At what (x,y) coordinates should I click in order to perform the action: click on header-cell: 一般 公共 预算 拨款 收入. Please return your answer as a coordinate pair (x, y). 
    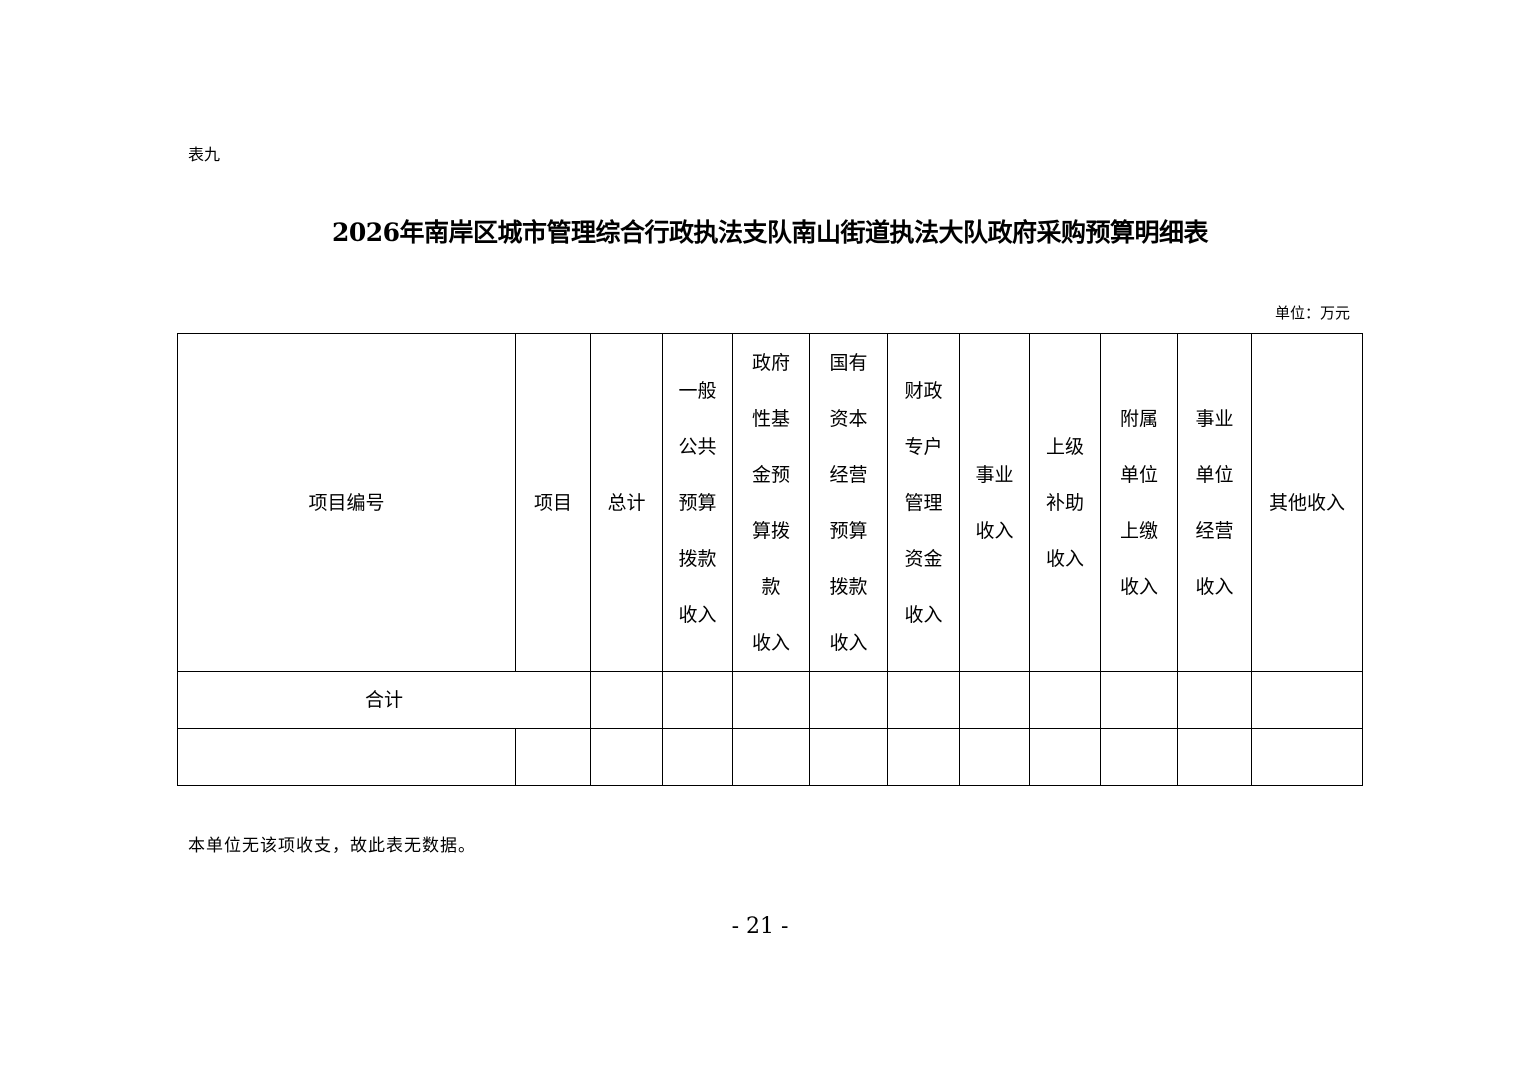
    Looking at the image, I should click on (697, 502).